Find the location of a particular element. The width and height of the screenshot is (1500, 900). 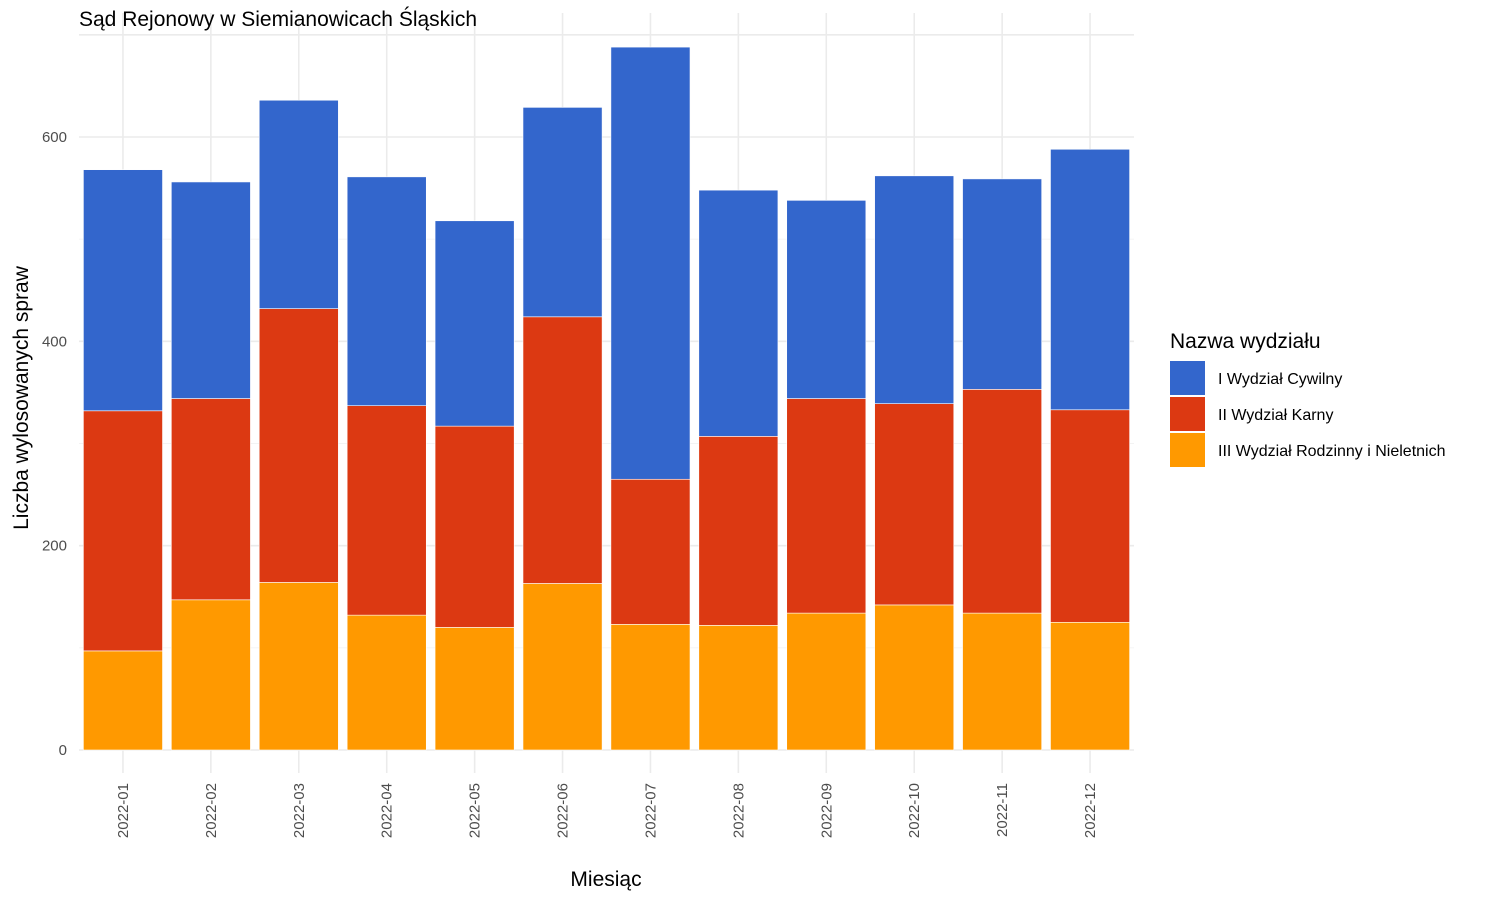

legend-label: II Wydział Karny is located at coordinates (1275, 415).